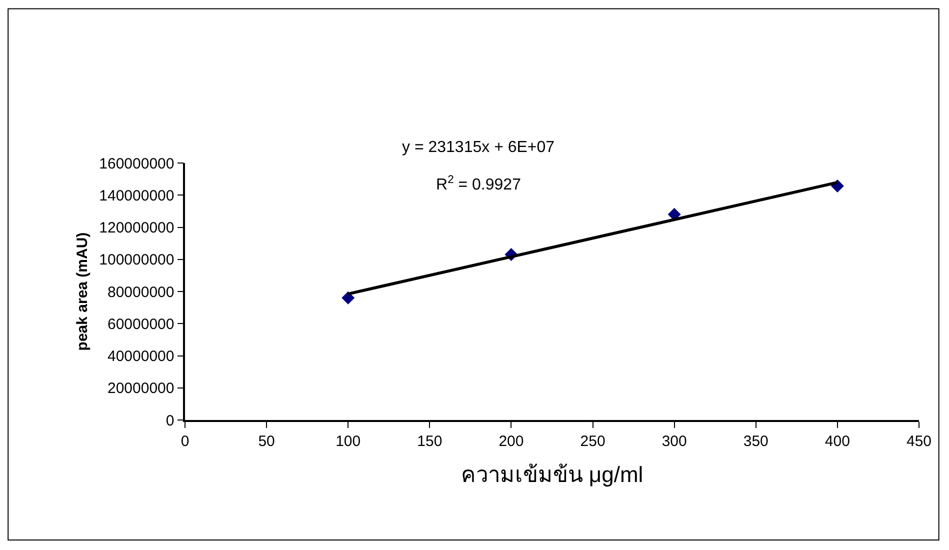 The width and height of the screenshot is (949, 550). What do you see at coordinates (755, 441) in the screenshot?
I see `x-tick-label: 350` at bounding box center [755, 441].